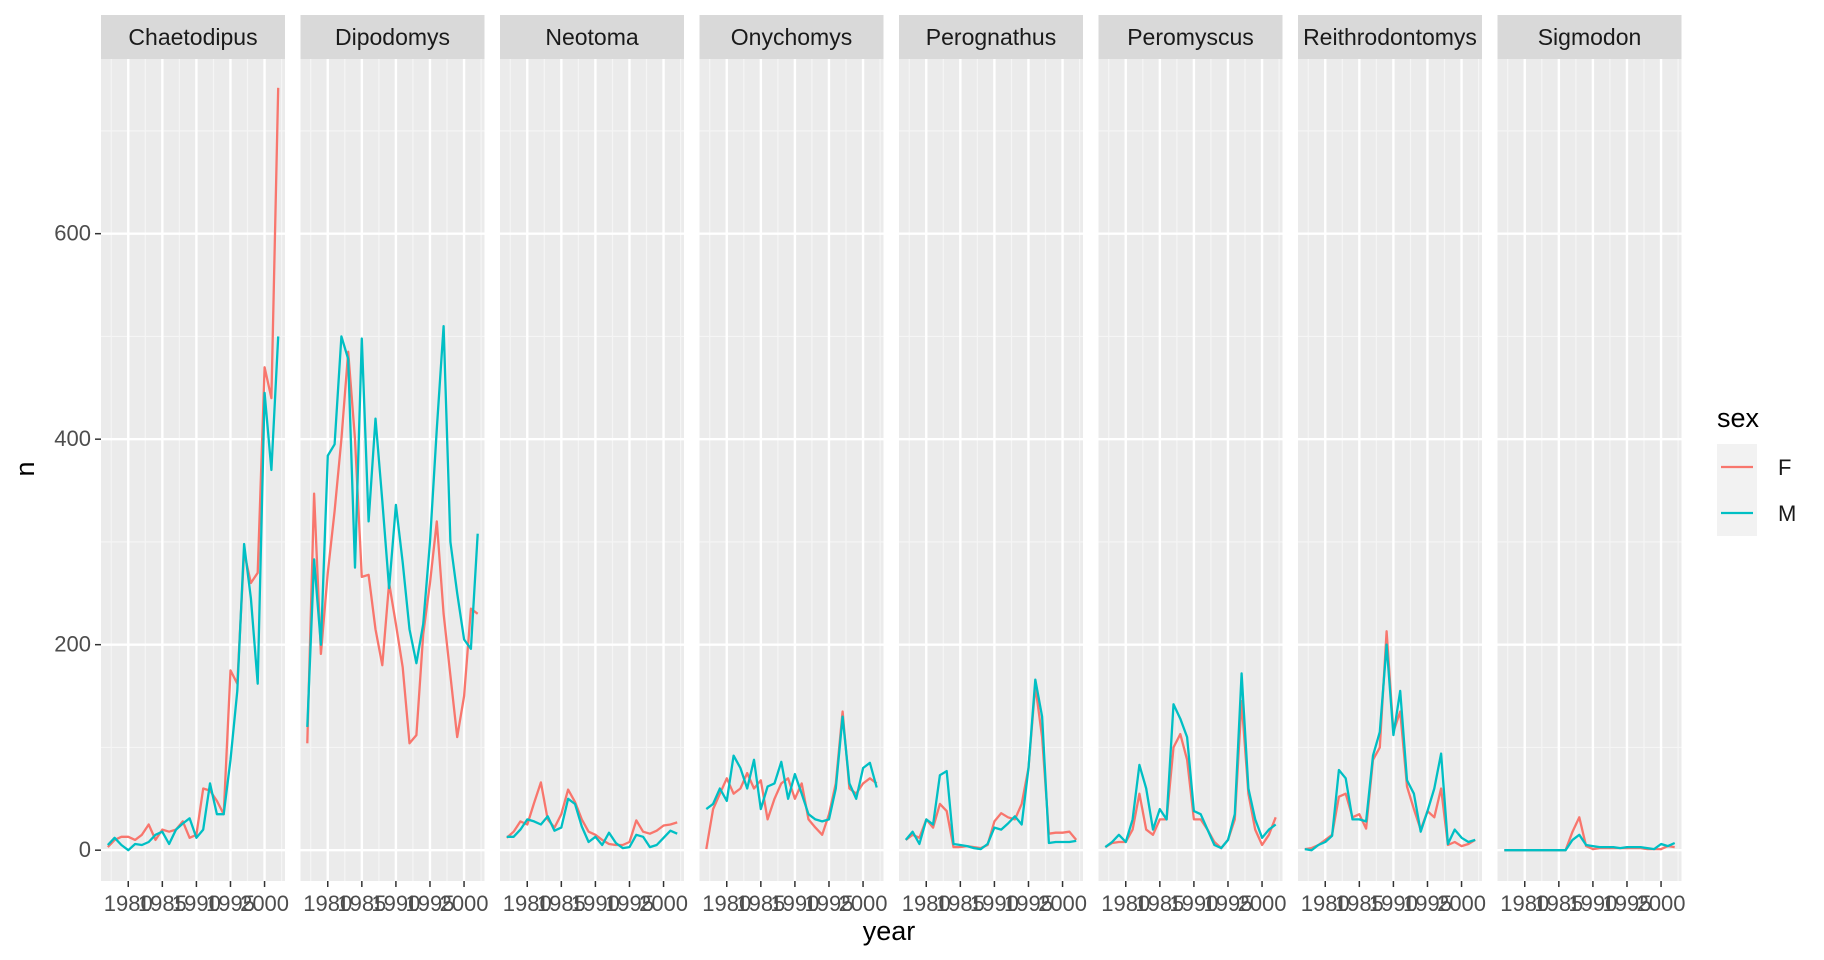  Describe the element at coordinates (25, 468) in the screenshot. I see `y-axis-title: n` at that location.